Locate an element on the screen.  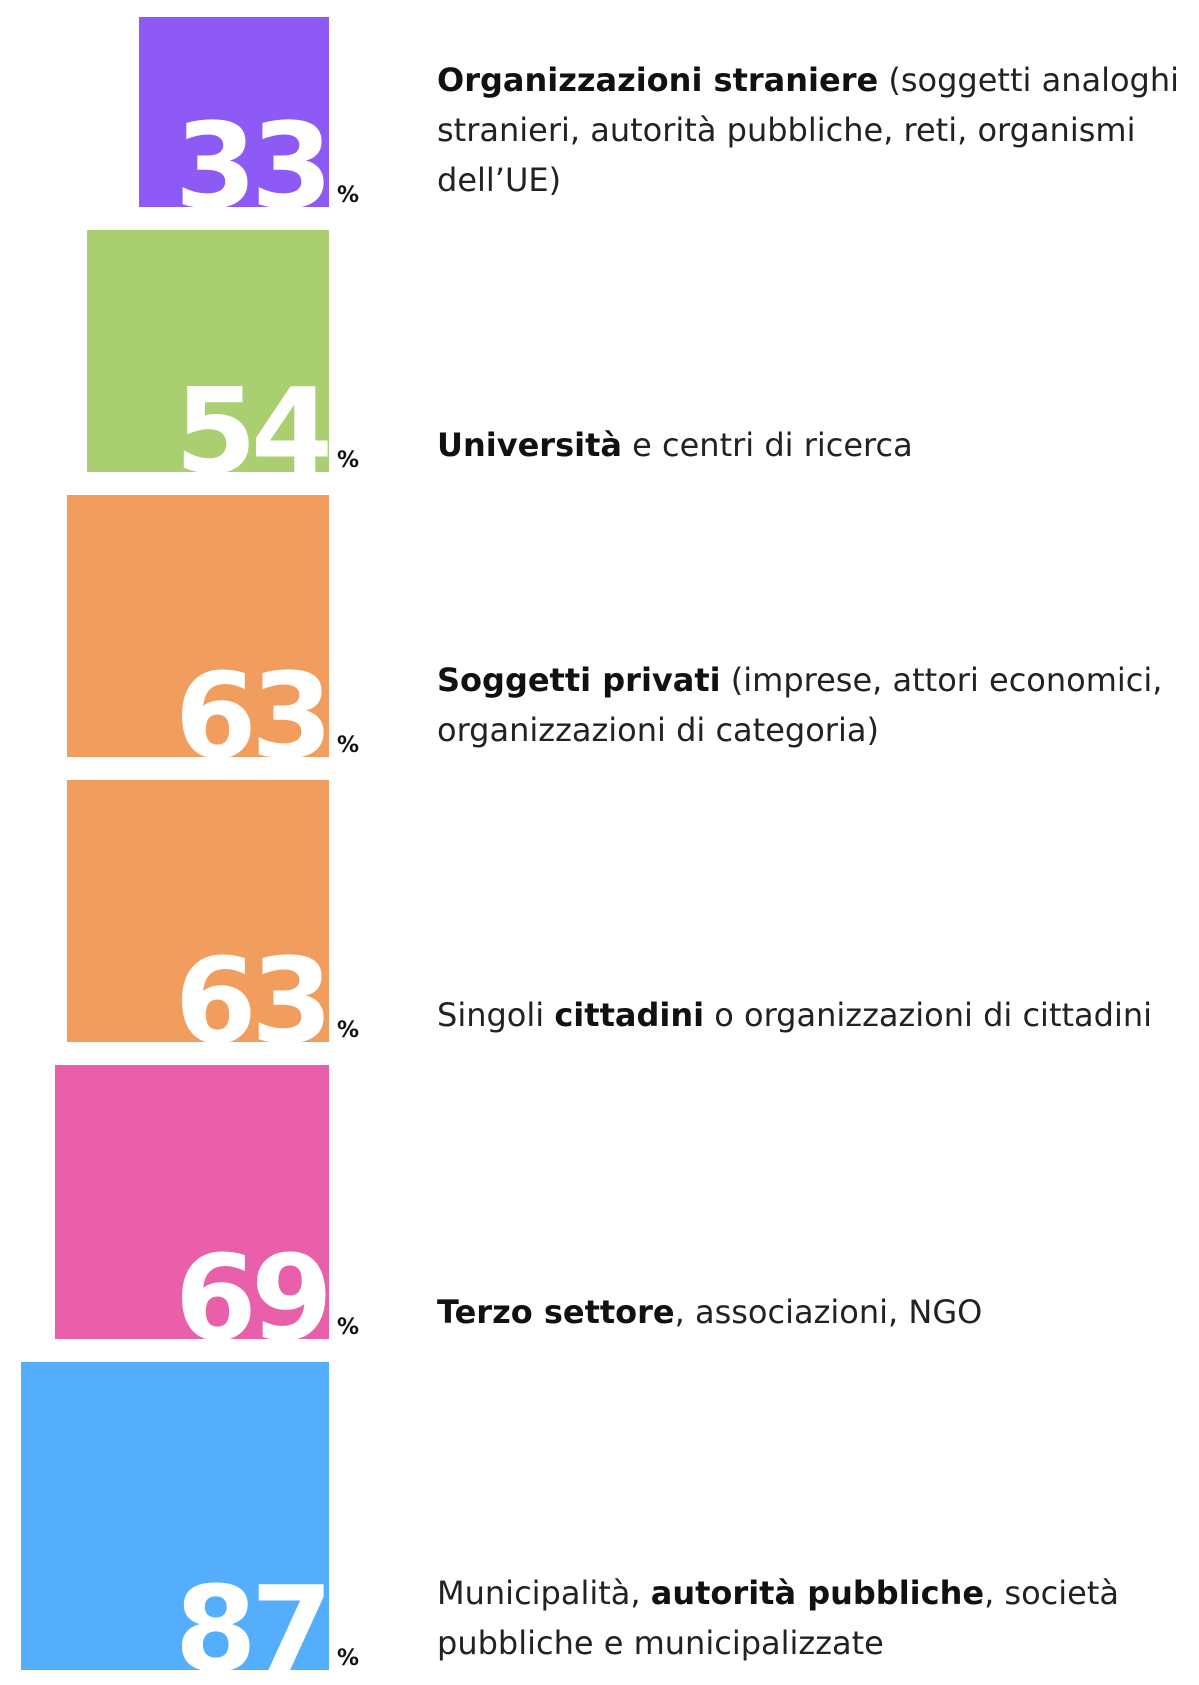
label-text: Singoli is located at coordinates (496, 1014).